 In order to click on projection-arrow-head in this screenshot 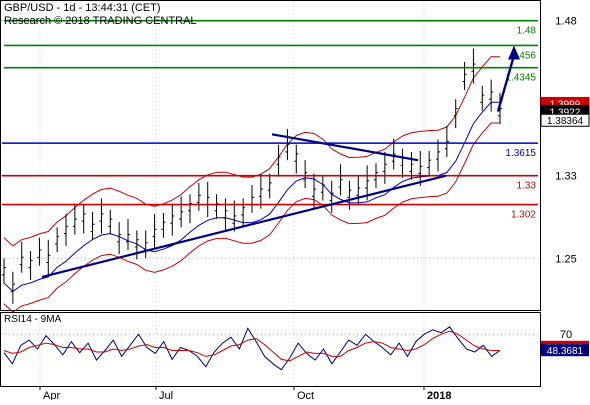, I will do `click(514, 52)`.